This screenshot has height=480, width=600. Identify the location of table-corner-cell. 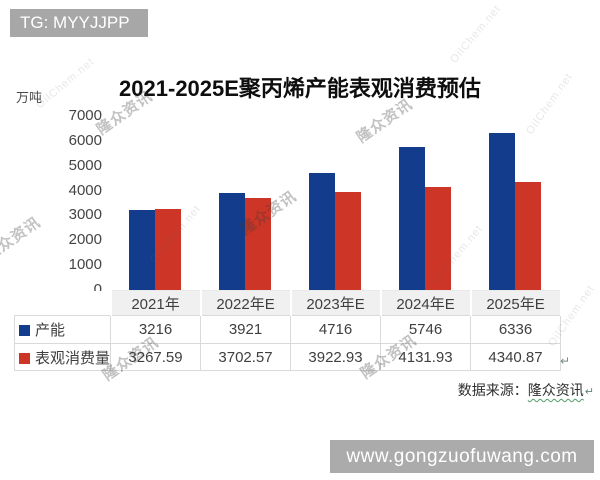
(62, 303).